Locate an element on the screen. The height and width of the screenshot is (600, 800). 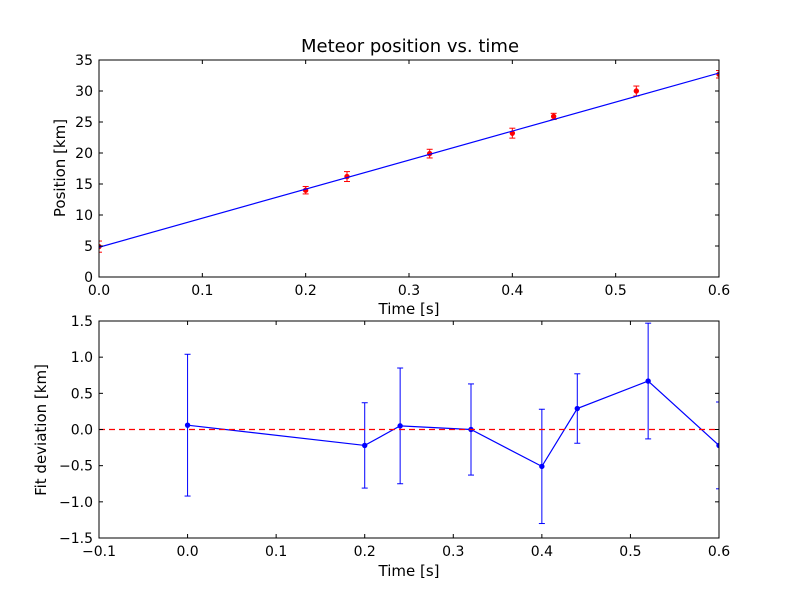
bottom-x-tick-label: −0.1 is located at coordinates (99, 552).